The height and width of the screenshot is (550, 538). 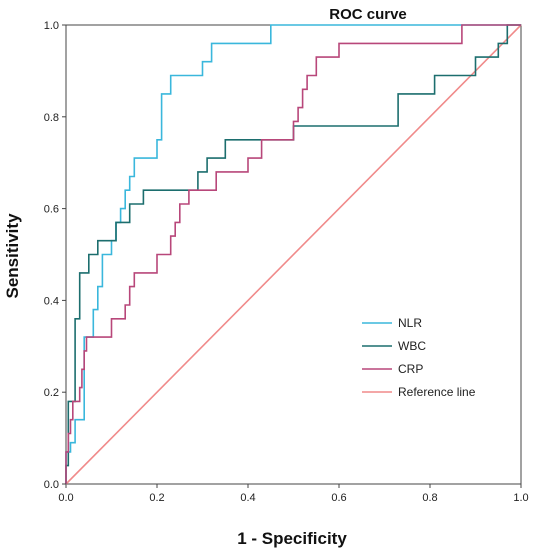 What do you see at coordinates (51, 118) in the screenshot?
I see `y-tick-label: 0.8` at bounding box center [51, 118].